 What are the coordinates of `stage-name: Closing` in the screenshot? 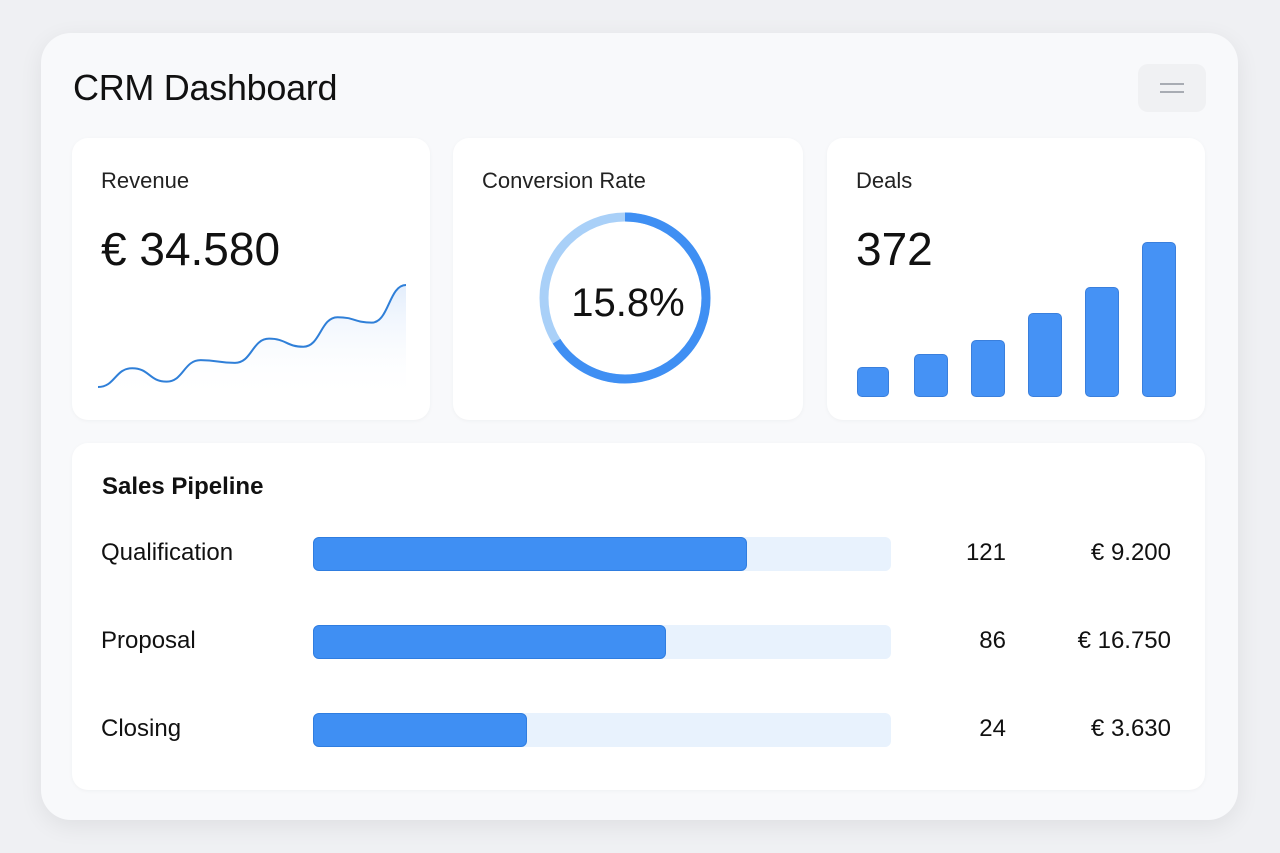 It's located at (141, 728).